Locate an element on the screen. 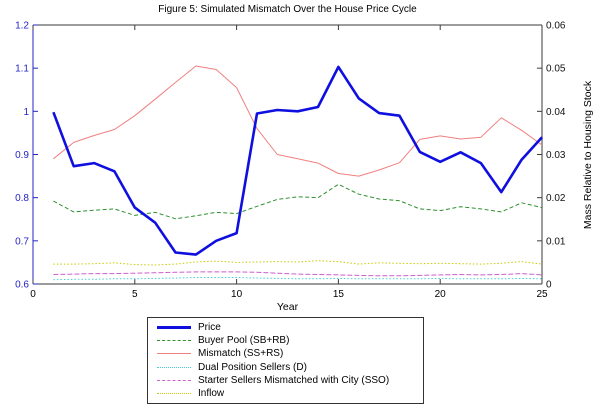 This screenshot has width=600, height=418. x-tick-label: 5 is located at coordinates (135, 294).